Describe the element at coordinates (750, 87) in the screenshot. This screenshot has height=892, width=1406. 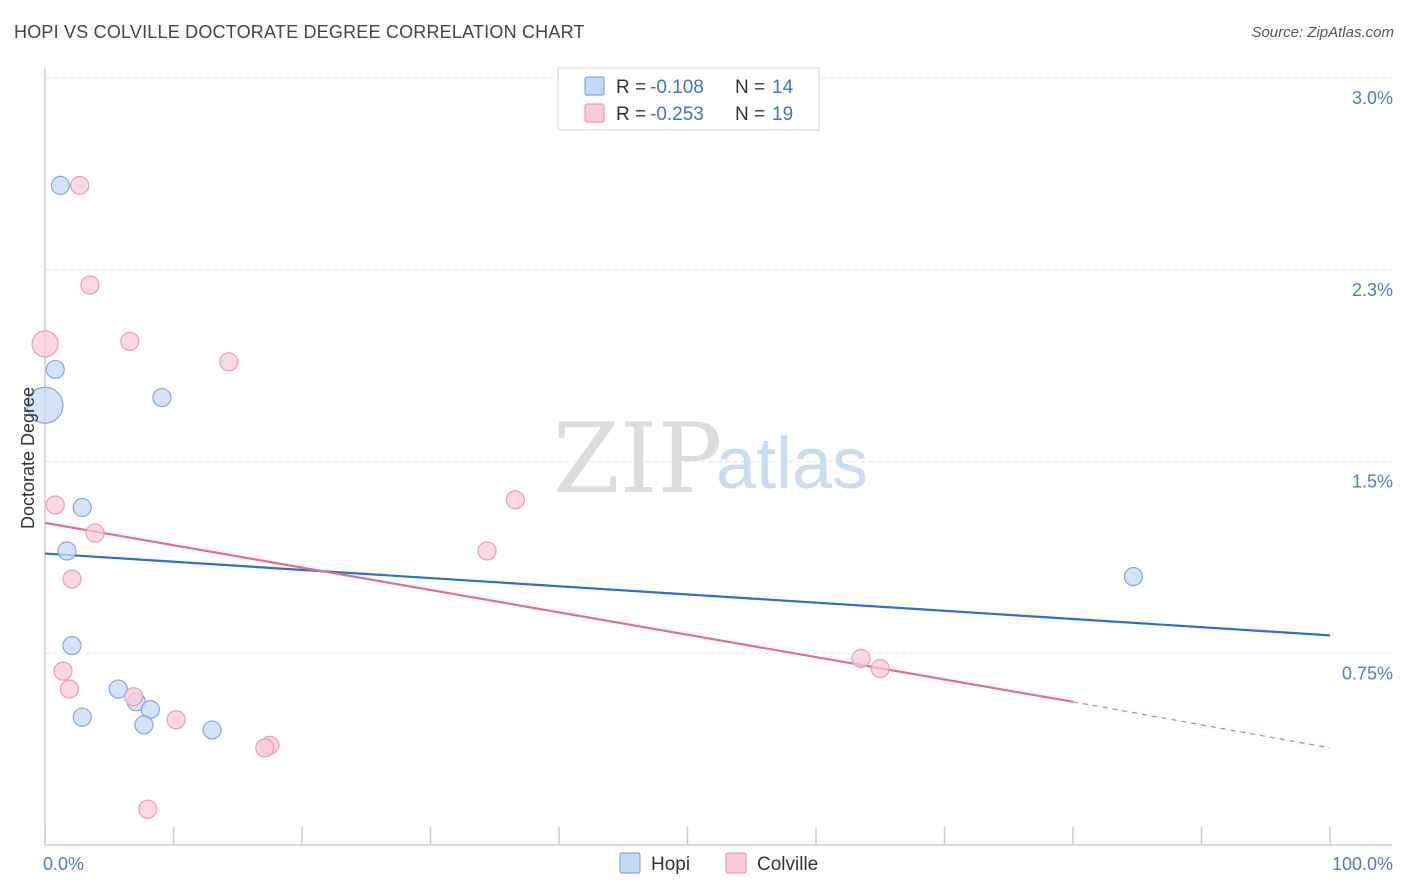
I see `legend-n-label-0: N =` at that location.